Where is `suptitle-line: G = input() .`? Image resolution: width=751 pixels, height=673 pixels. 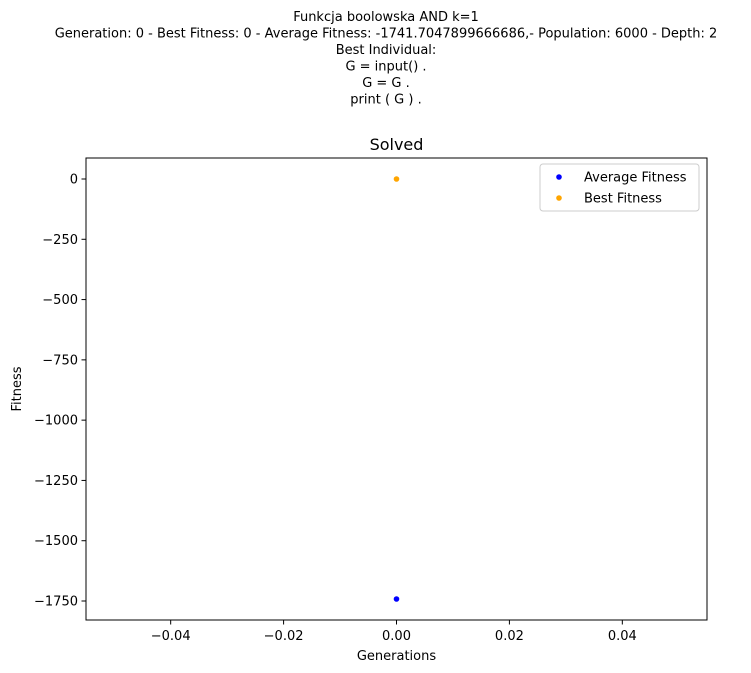 suptitle-line: G = input() . is located at coordinates (385, 67).